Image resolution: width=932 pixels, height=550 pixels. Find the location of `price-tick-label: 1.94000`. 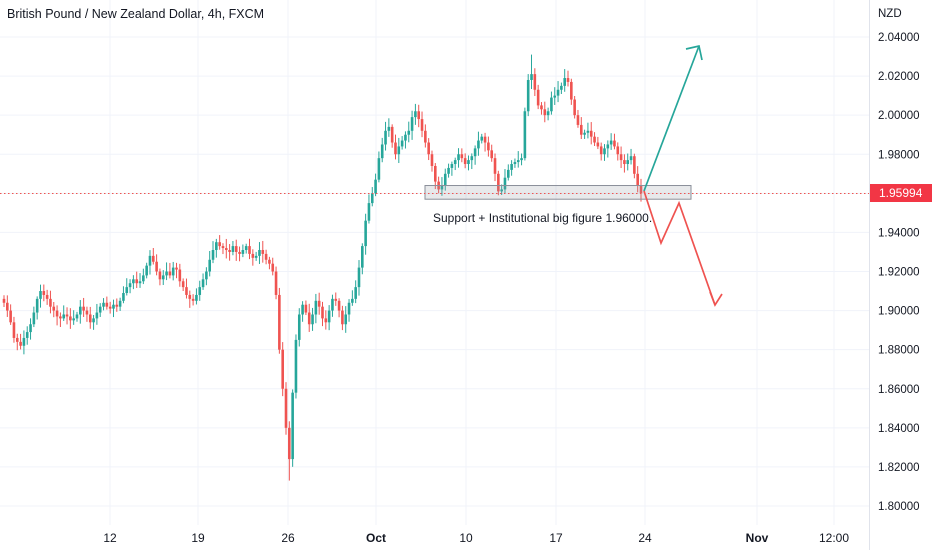

price-tick-label: 1.94000 is located at coordinates (899, 233).